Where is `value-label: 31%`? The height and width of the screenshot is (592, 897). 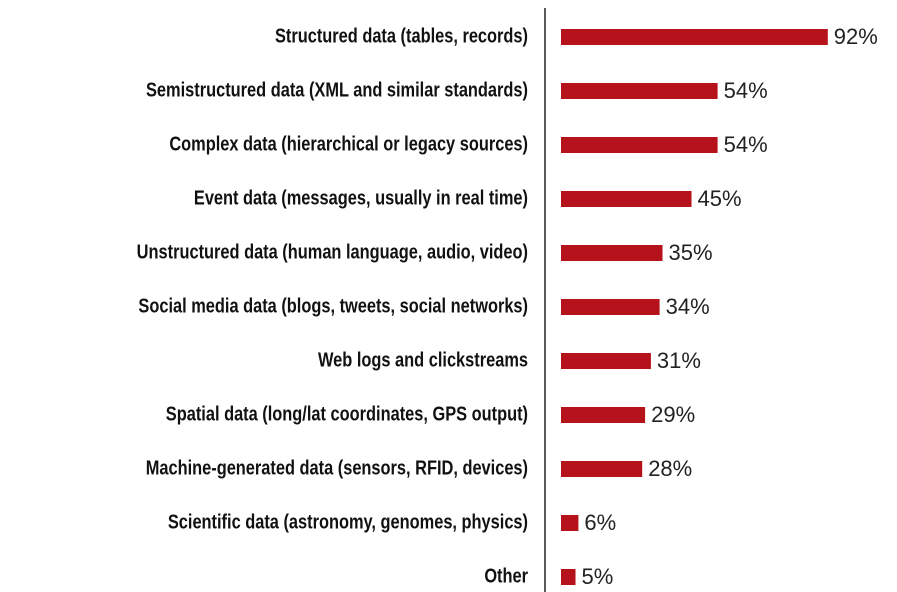
value-label: 31% is located at coordinates (679, 360).